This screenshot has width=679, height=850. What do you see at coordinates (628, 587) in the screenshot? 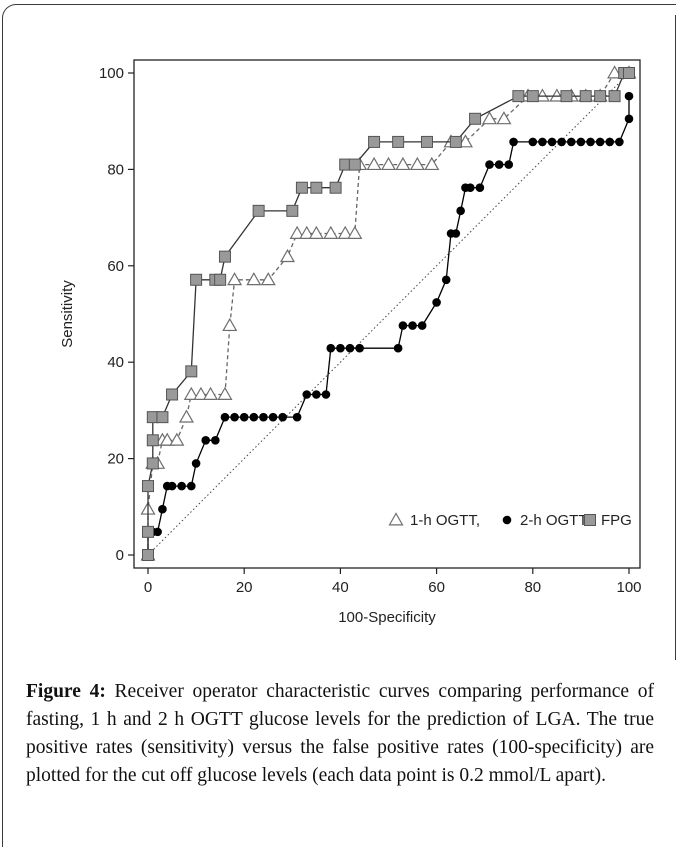
I see `x-tick-label: 100` at bounding box center [628, 587].